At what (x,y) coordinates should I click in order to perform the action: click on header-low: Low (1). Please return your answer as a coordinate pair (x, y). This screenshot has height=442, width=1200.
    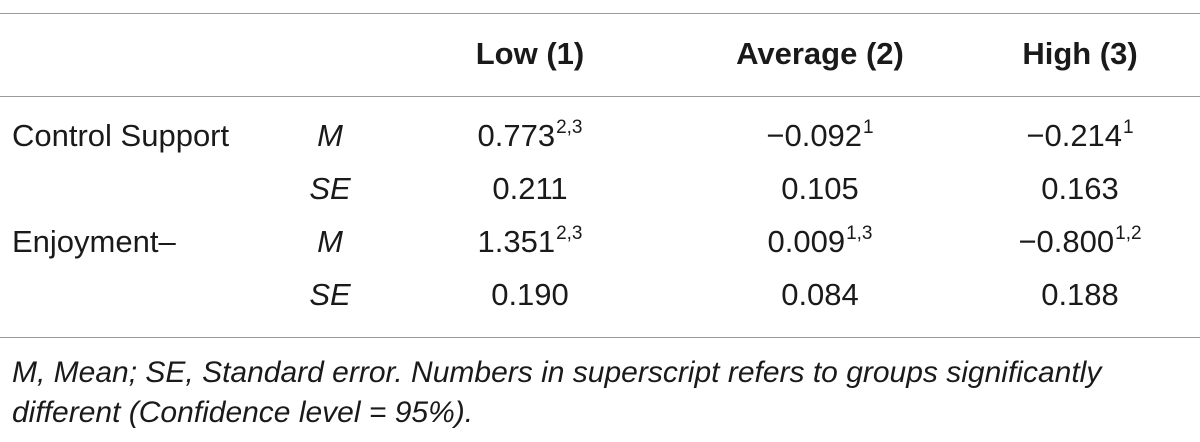
    Looking at the image, I should click on (530, 53).